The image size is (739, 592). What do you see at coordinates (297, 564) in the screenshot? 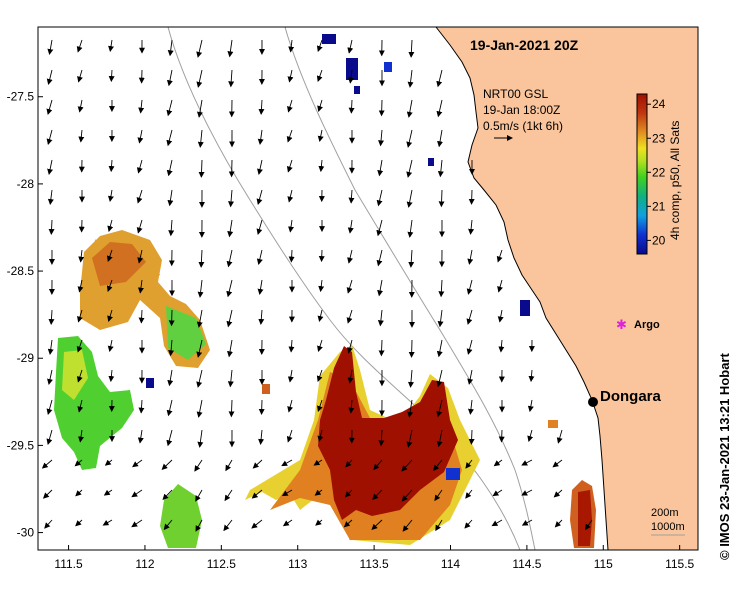
I see `x-tick-label: 113` at bounding box center [297, 564].